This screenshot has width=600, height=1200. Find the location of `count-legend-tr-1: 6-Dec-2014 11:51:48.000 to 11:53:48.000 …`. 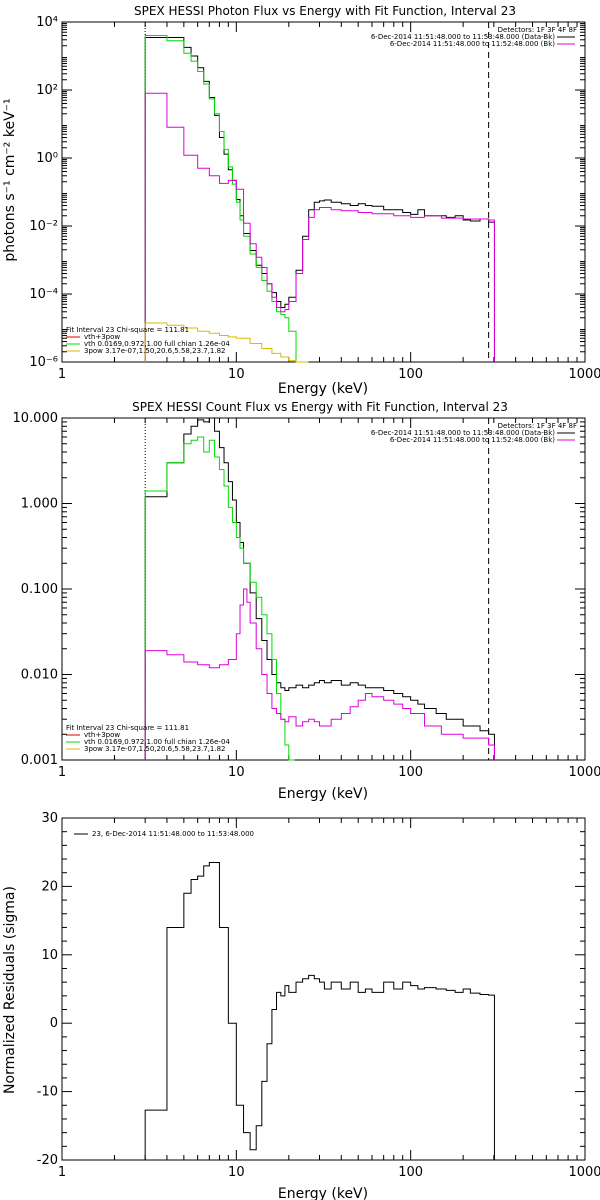

count-legend-tr-1: 6-Dec-2014 11:51:48.000 to 11:53:48.000 … is located at coordinates (463, 433).